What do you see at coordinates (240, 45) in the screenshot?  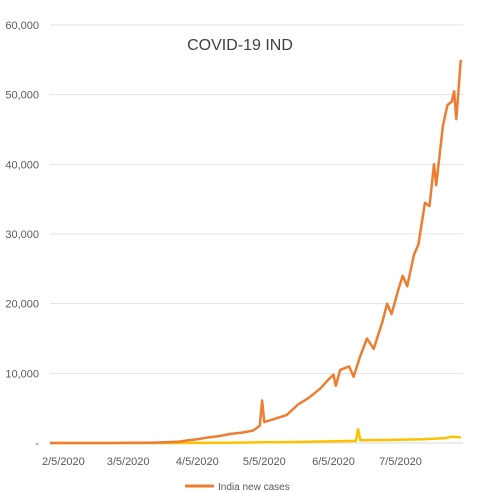 I see `chart-title: COVID-19 IND` at bounding box center [240, 45].